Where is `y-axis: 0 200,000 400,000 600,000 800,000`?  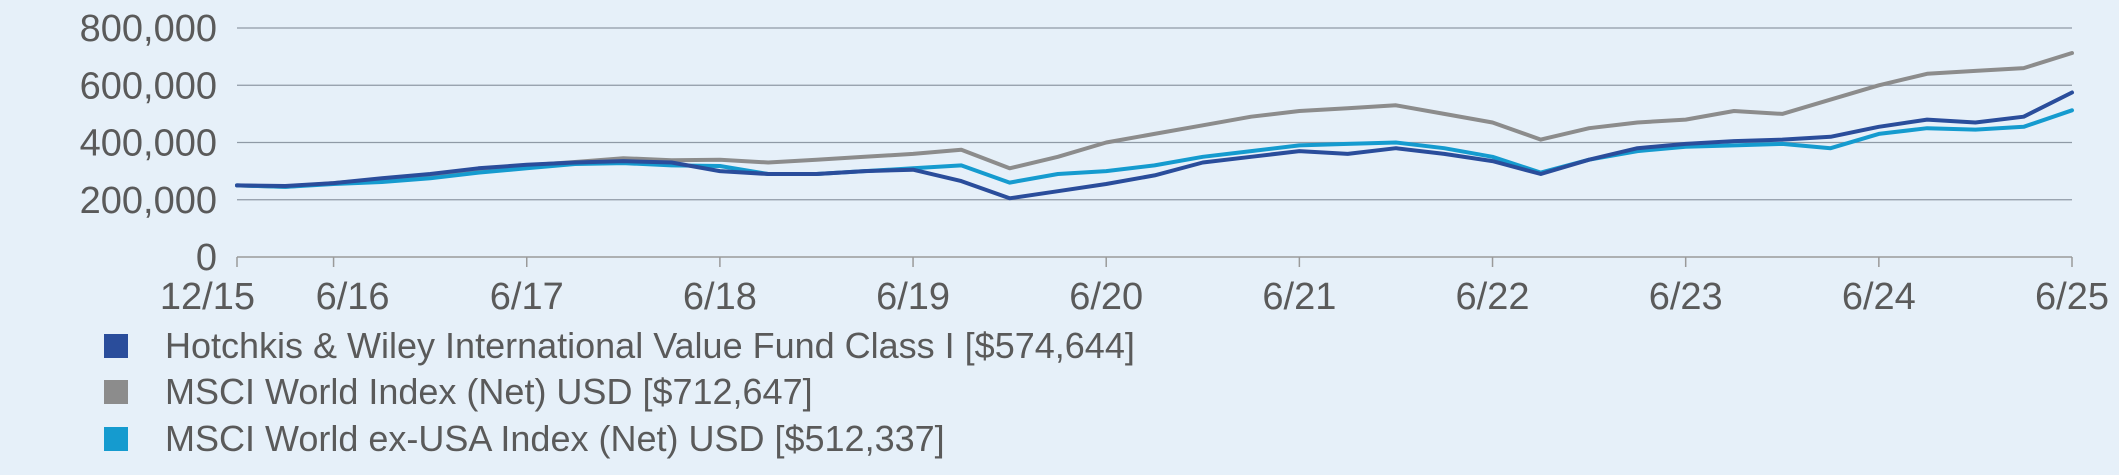
y-axis: 0 200,000 400,000 600,000 800,000 is located at coordinates (148, 143).